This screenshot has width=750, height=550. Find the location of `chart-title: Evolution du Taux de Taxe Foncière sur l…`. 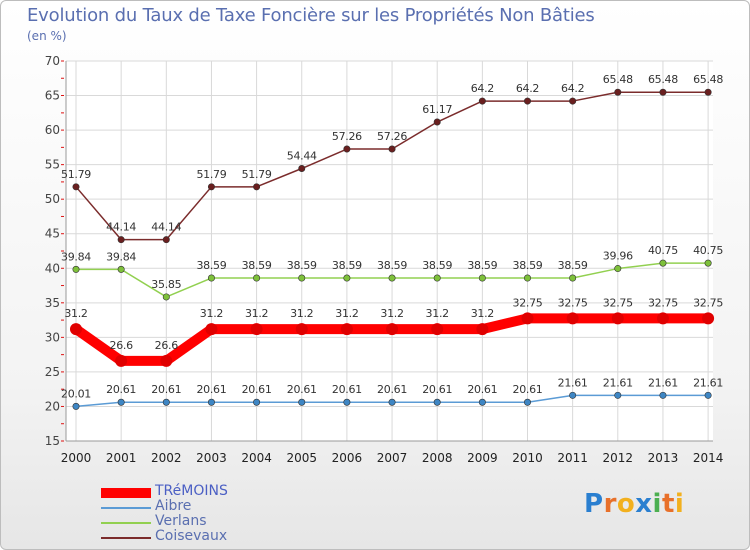

chart-title: Evolution du Taux de Taxe Foncière sur l… is located at coordinates (311, 15).